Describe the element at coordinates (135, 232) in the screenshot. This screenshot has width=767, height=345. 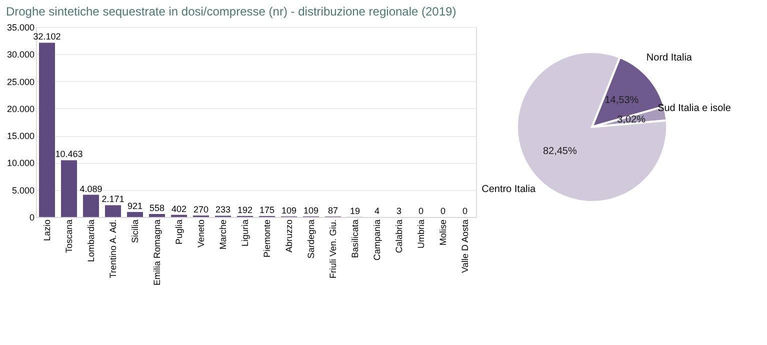
I see `x-tick-label: Sicilia` at that location.